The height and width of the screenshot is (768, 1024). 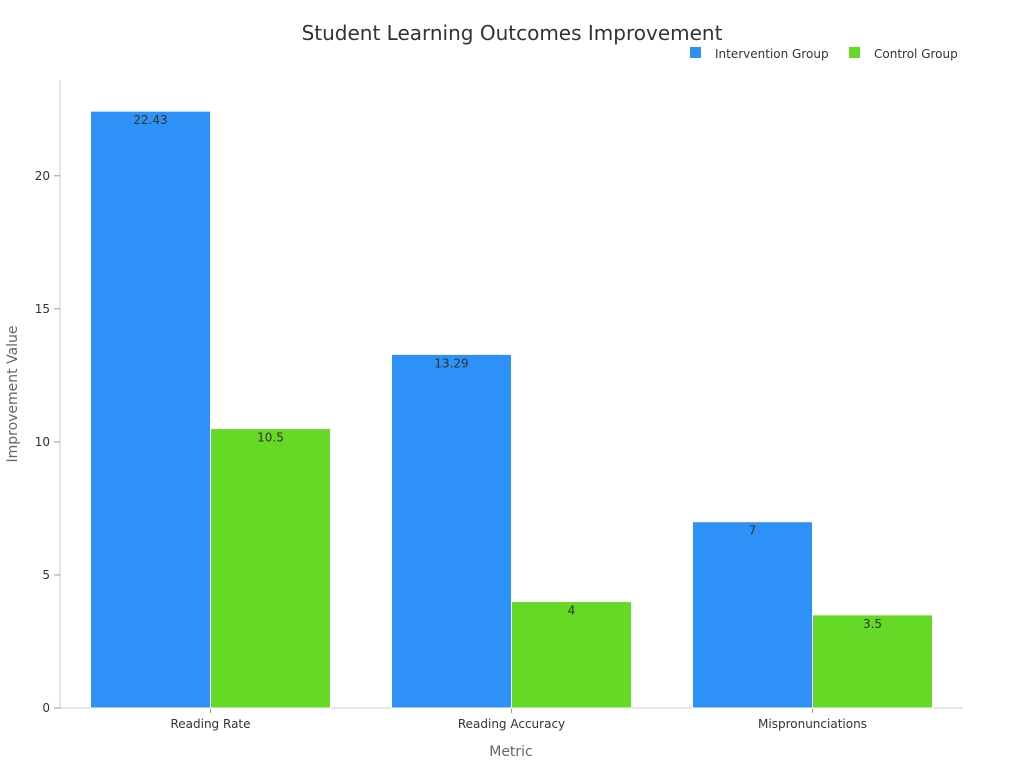 What do you see at coordinates (772, 54) in the screenshot?
I see `legend-label: Intervention Group` at bounding box center [772, 54].